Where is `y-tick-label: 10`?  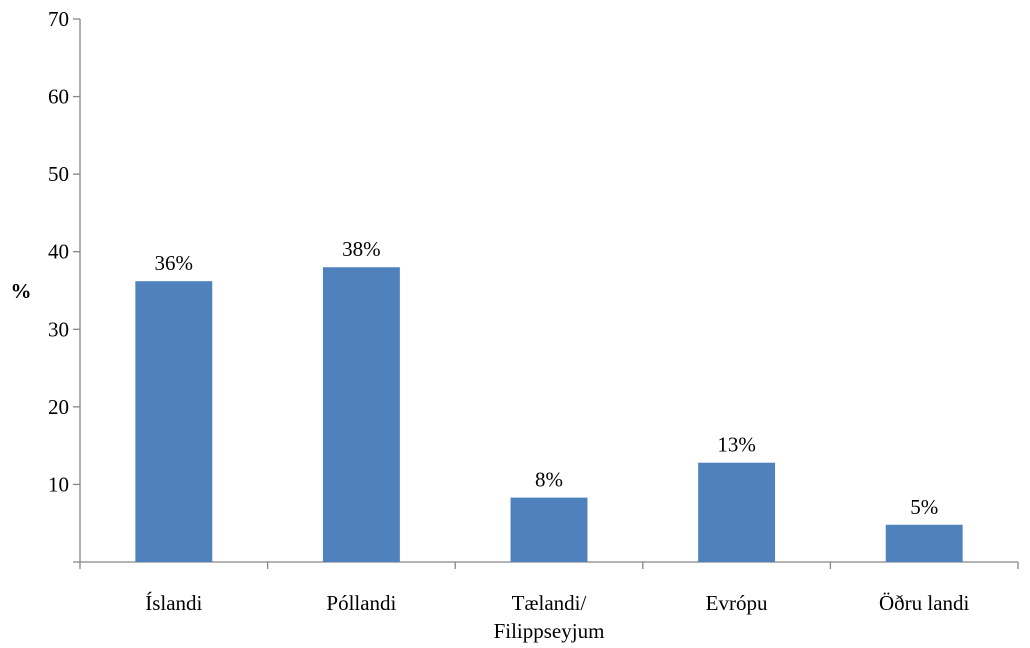 y-tick-label: 10 is located at coordinates (58, 484).